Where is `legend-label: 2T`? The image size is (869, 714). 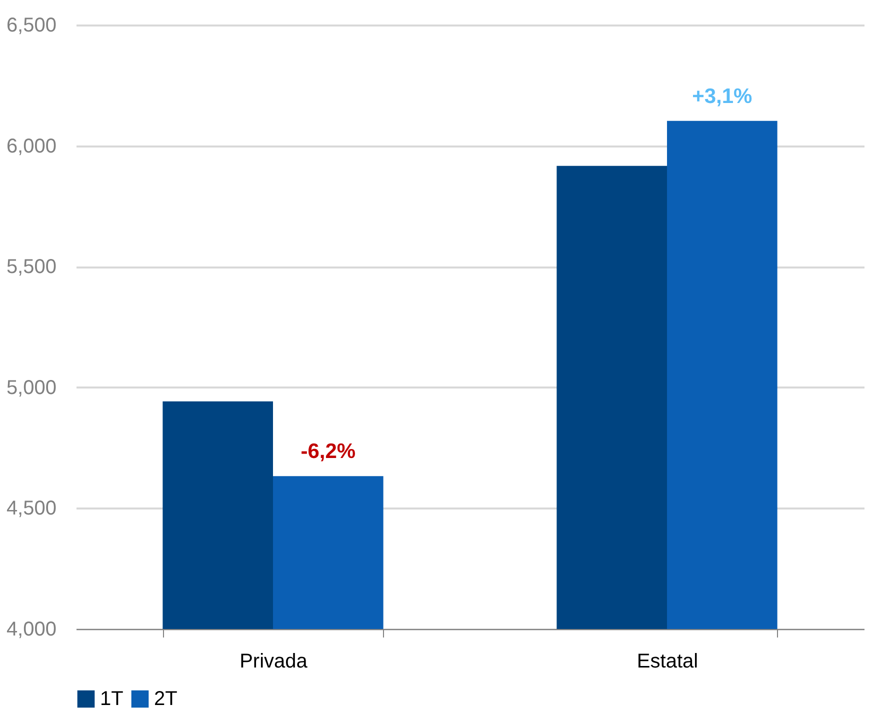 legend-label: 2T is located at coordinates (166, 699).